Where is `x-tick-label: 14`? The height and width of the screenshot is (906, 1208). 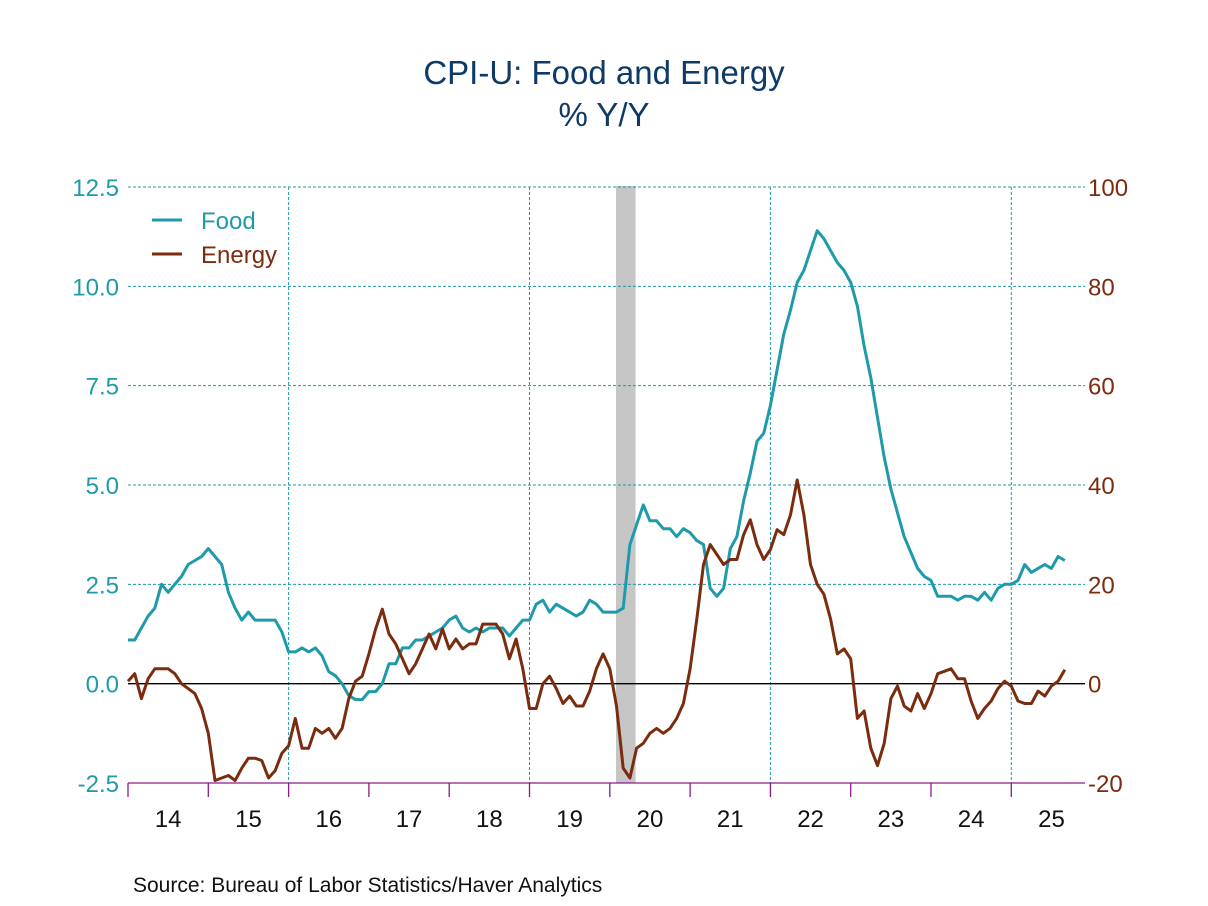
x-tick-label: 14 is located at coordinates (168, 819).